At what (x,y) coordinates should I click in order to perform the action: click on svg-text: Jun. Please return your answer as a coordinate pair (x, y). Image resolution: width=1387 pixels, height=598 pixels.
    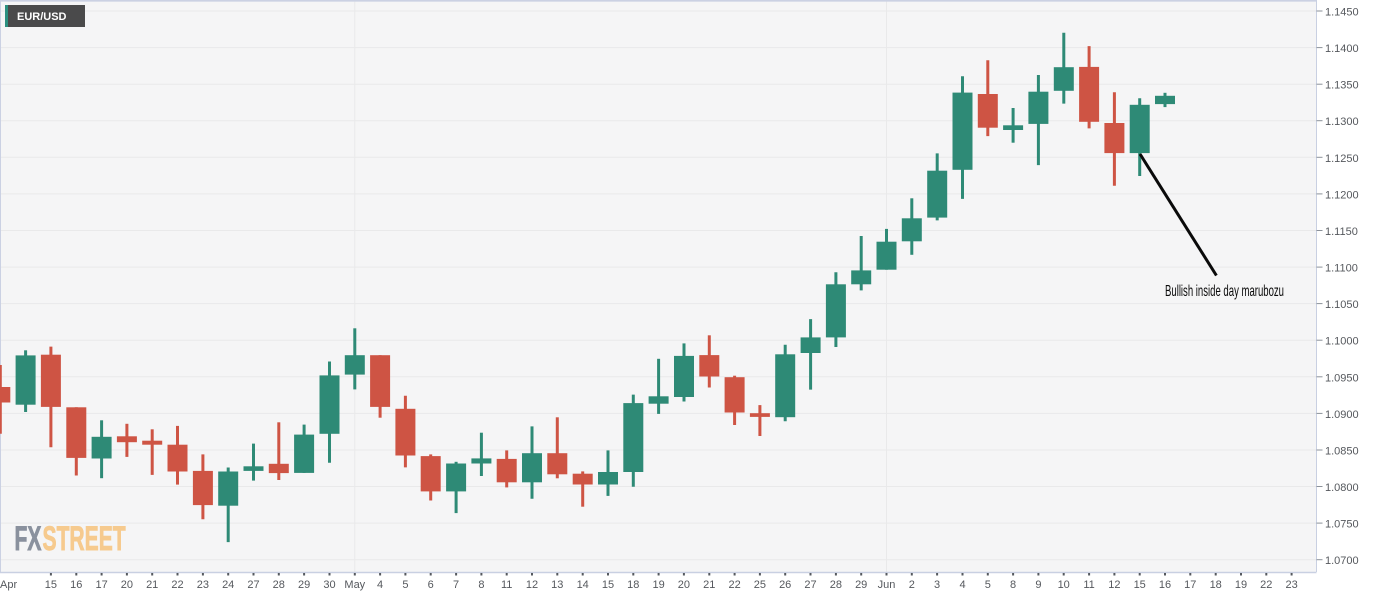
    Looking at the image, I should click on (887, 585).